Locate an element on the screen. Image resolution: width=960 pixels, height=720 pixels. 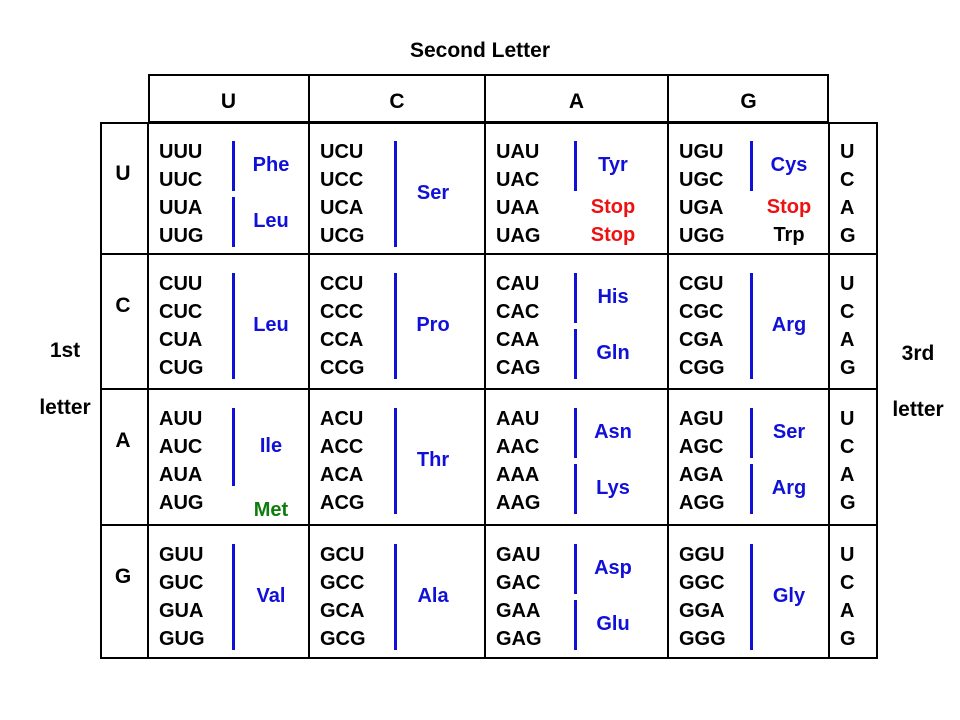
codon: CGU is located at coordinates (701, 284).